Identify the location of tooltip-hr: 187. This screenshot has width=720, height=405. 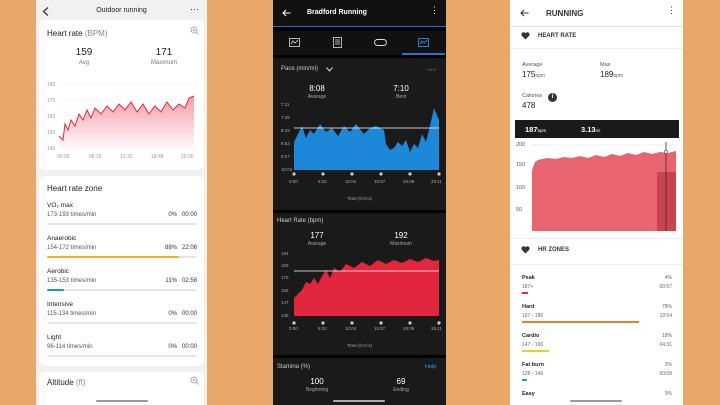
(531, 129).